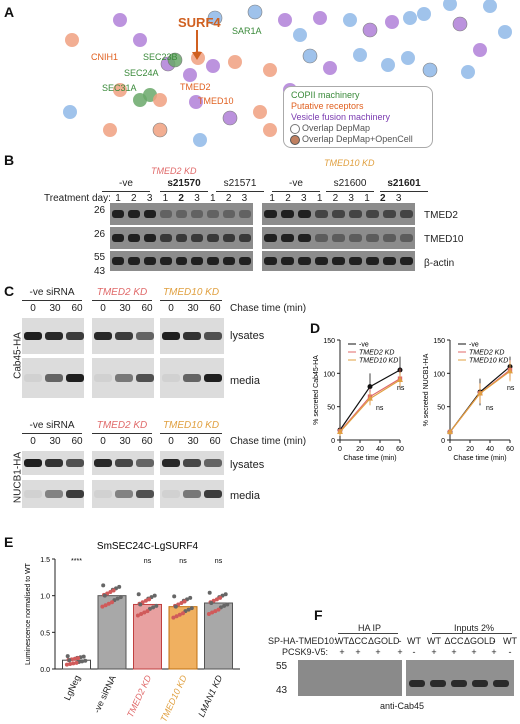 Image resolution: width=520 pixels, height=724 pixels. I want to click on d-legend-label: TMED10 KD, so click(488, 361).